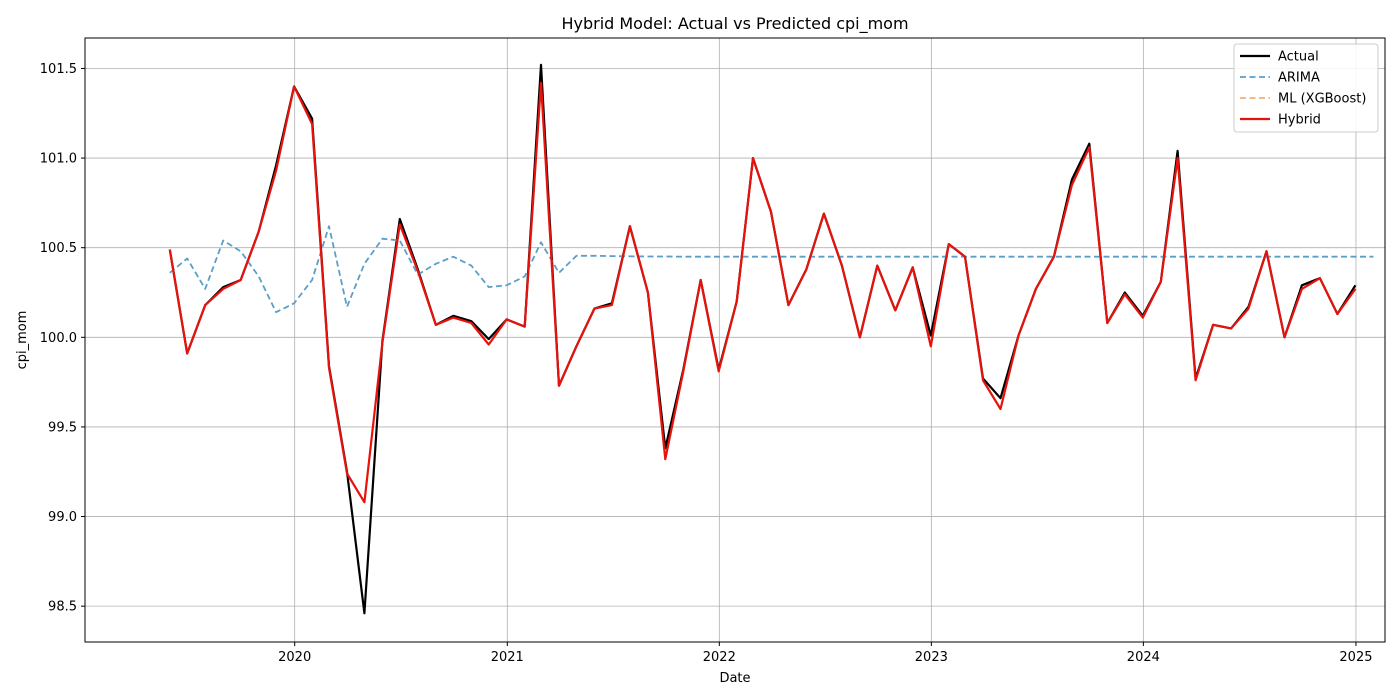 This screenshot has width=1400, height=700. I want to click on legend-label: Hybrid, so click(1299, 120).